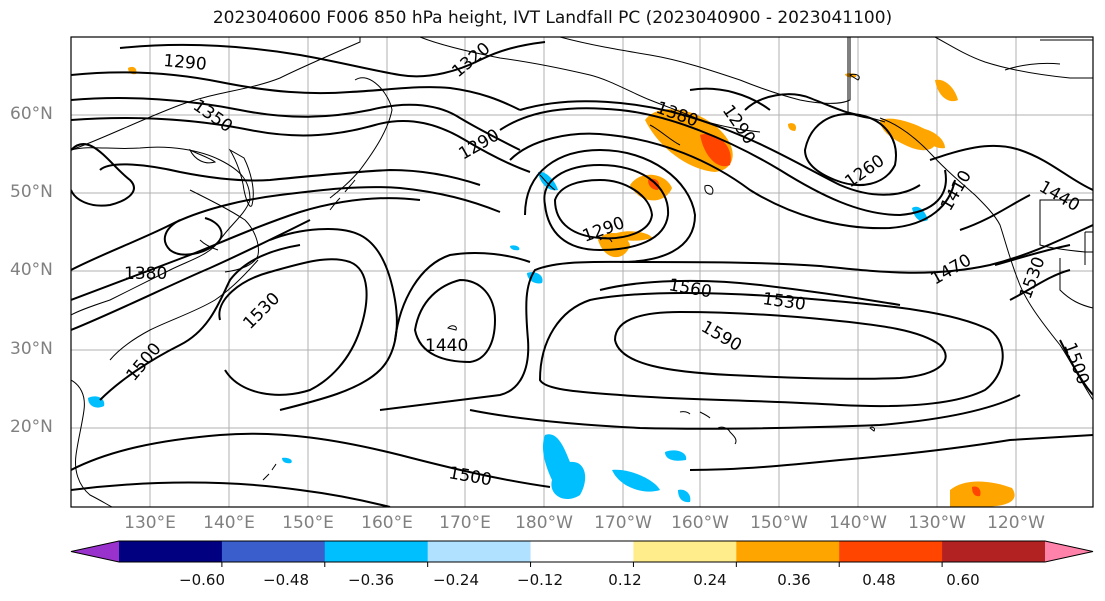 This screenshot has width=1105, height=601. I want to click on lon-label: 160°E, so click(387, 523).